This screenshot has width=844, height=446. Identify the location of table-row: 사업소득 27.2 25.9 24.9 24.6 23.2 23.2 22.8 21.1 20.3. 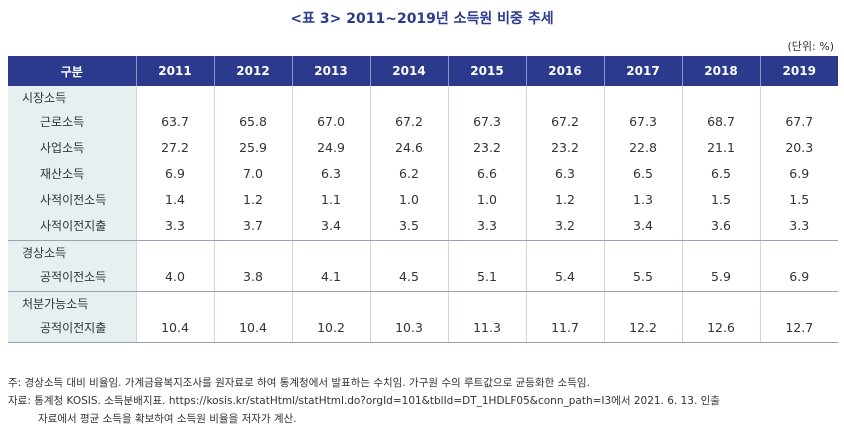
(423, 147).